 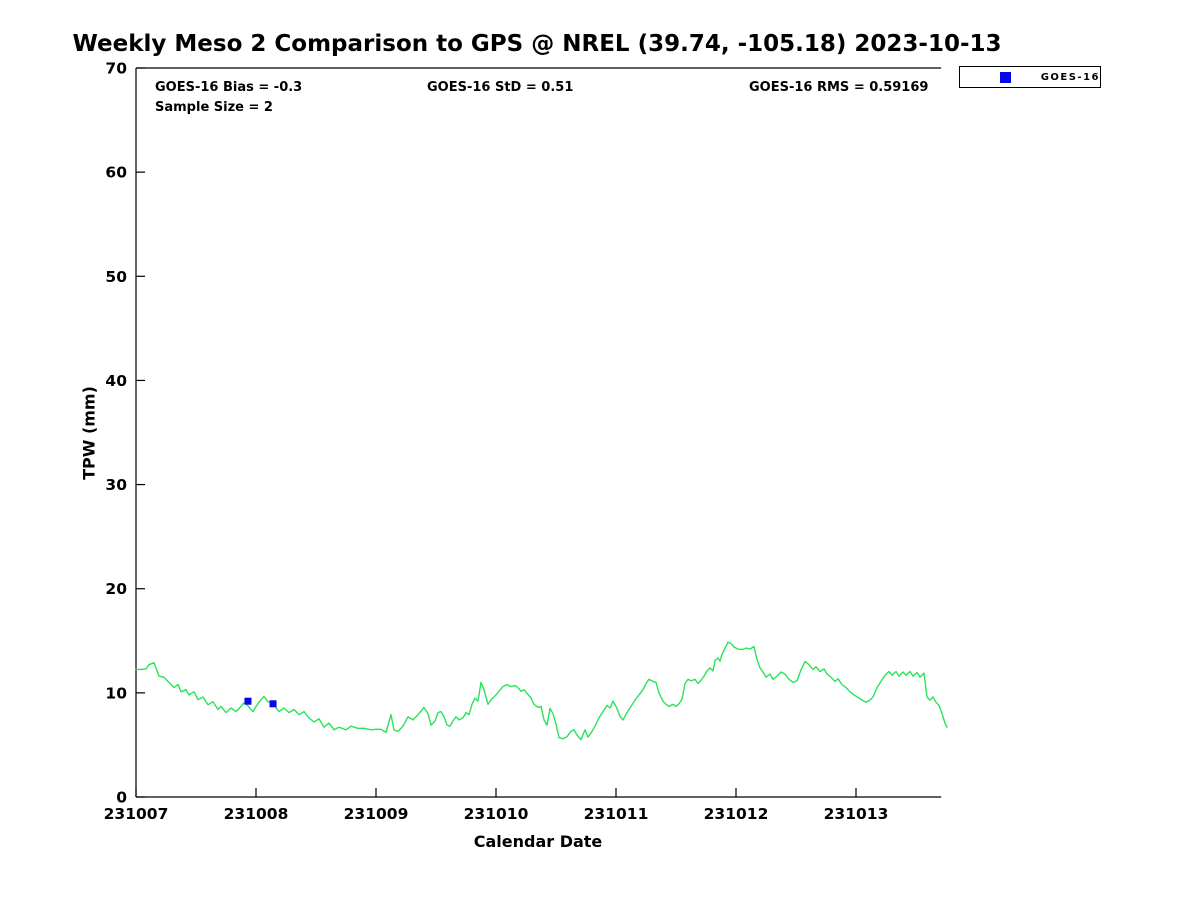 I want to click on x-tick-label: 231008, so click(x=256, y=814).